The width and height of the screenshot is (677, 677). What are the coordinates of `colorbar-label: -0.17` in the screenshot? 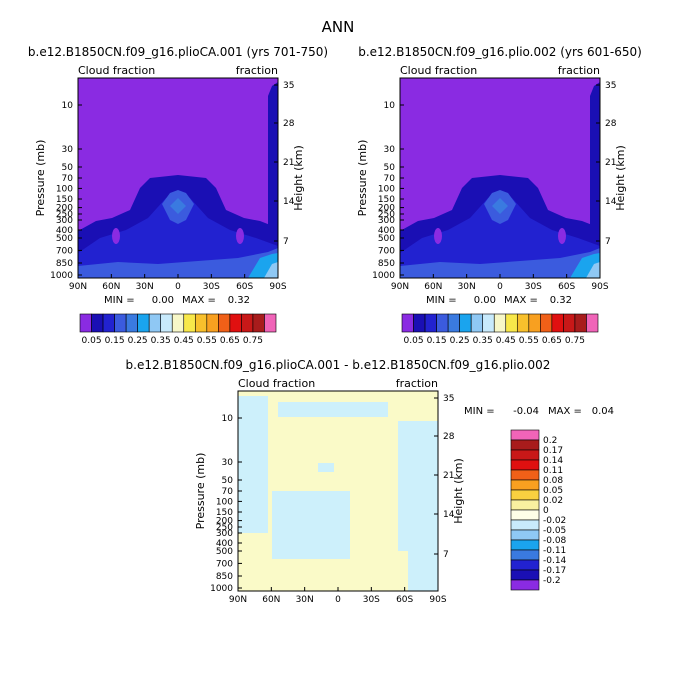 It's located at (554, 571).